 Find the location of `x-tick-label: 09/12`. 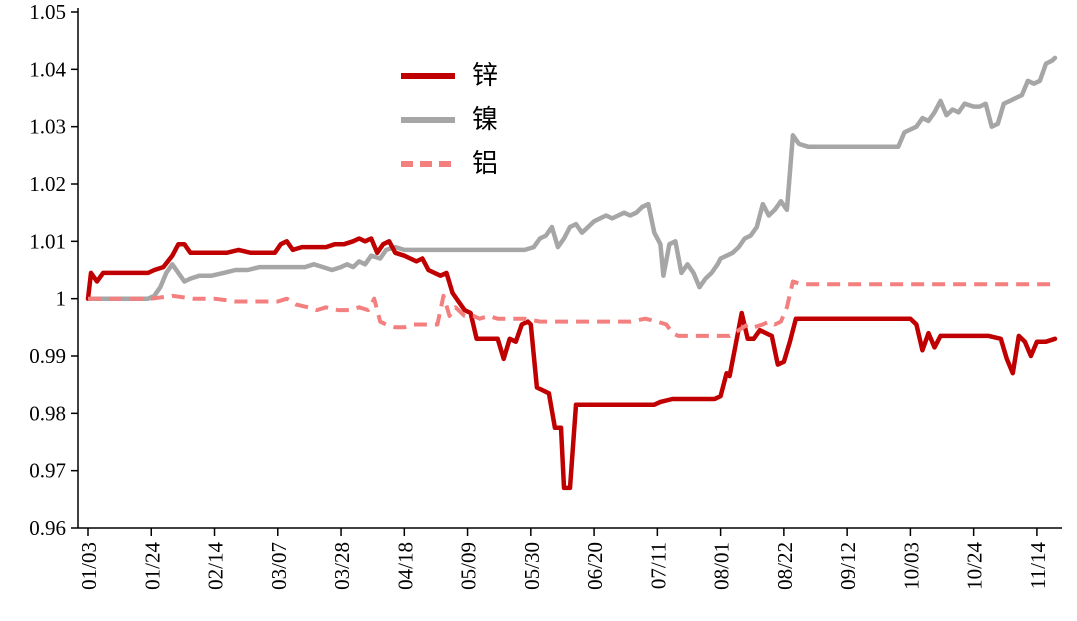

x-tick-label: 09/12 is located at coordinates (848, 566).